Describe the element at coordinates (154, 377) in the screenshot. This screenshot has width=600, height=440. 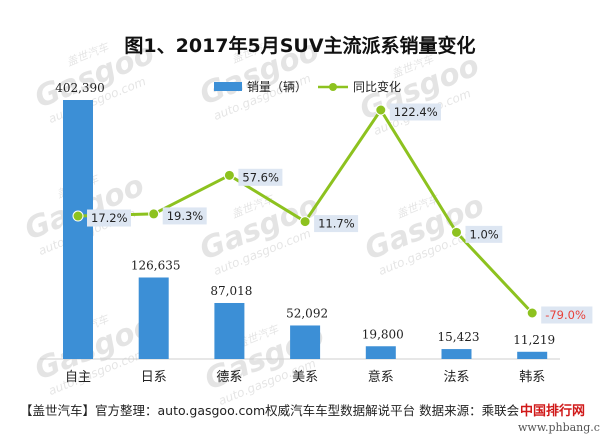
I see `x-tick-label: 日系` at that location.